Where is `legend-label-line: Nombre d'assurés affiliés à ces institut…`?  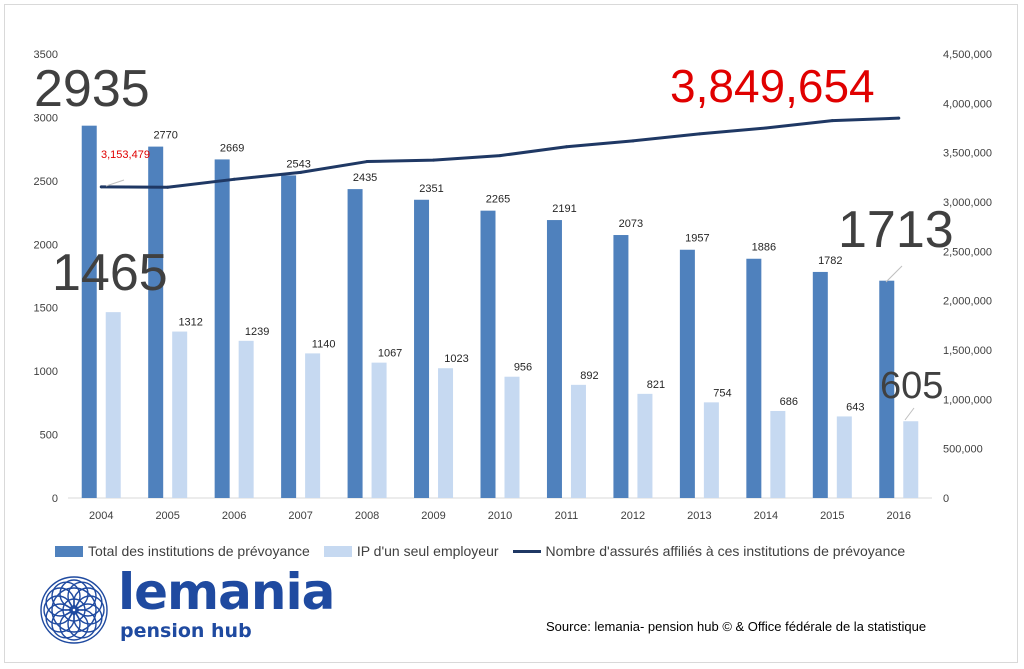
legend-label-line: Nombre d'assurés affiliés à ces institut… is located at coordinates (725, 551).